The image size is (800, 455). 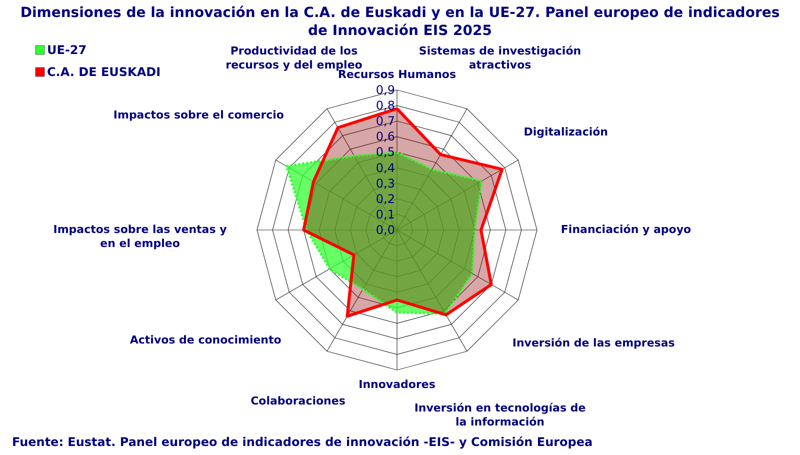 I want to click on y-tick-label: 0,1, so click(x=385, y=214).